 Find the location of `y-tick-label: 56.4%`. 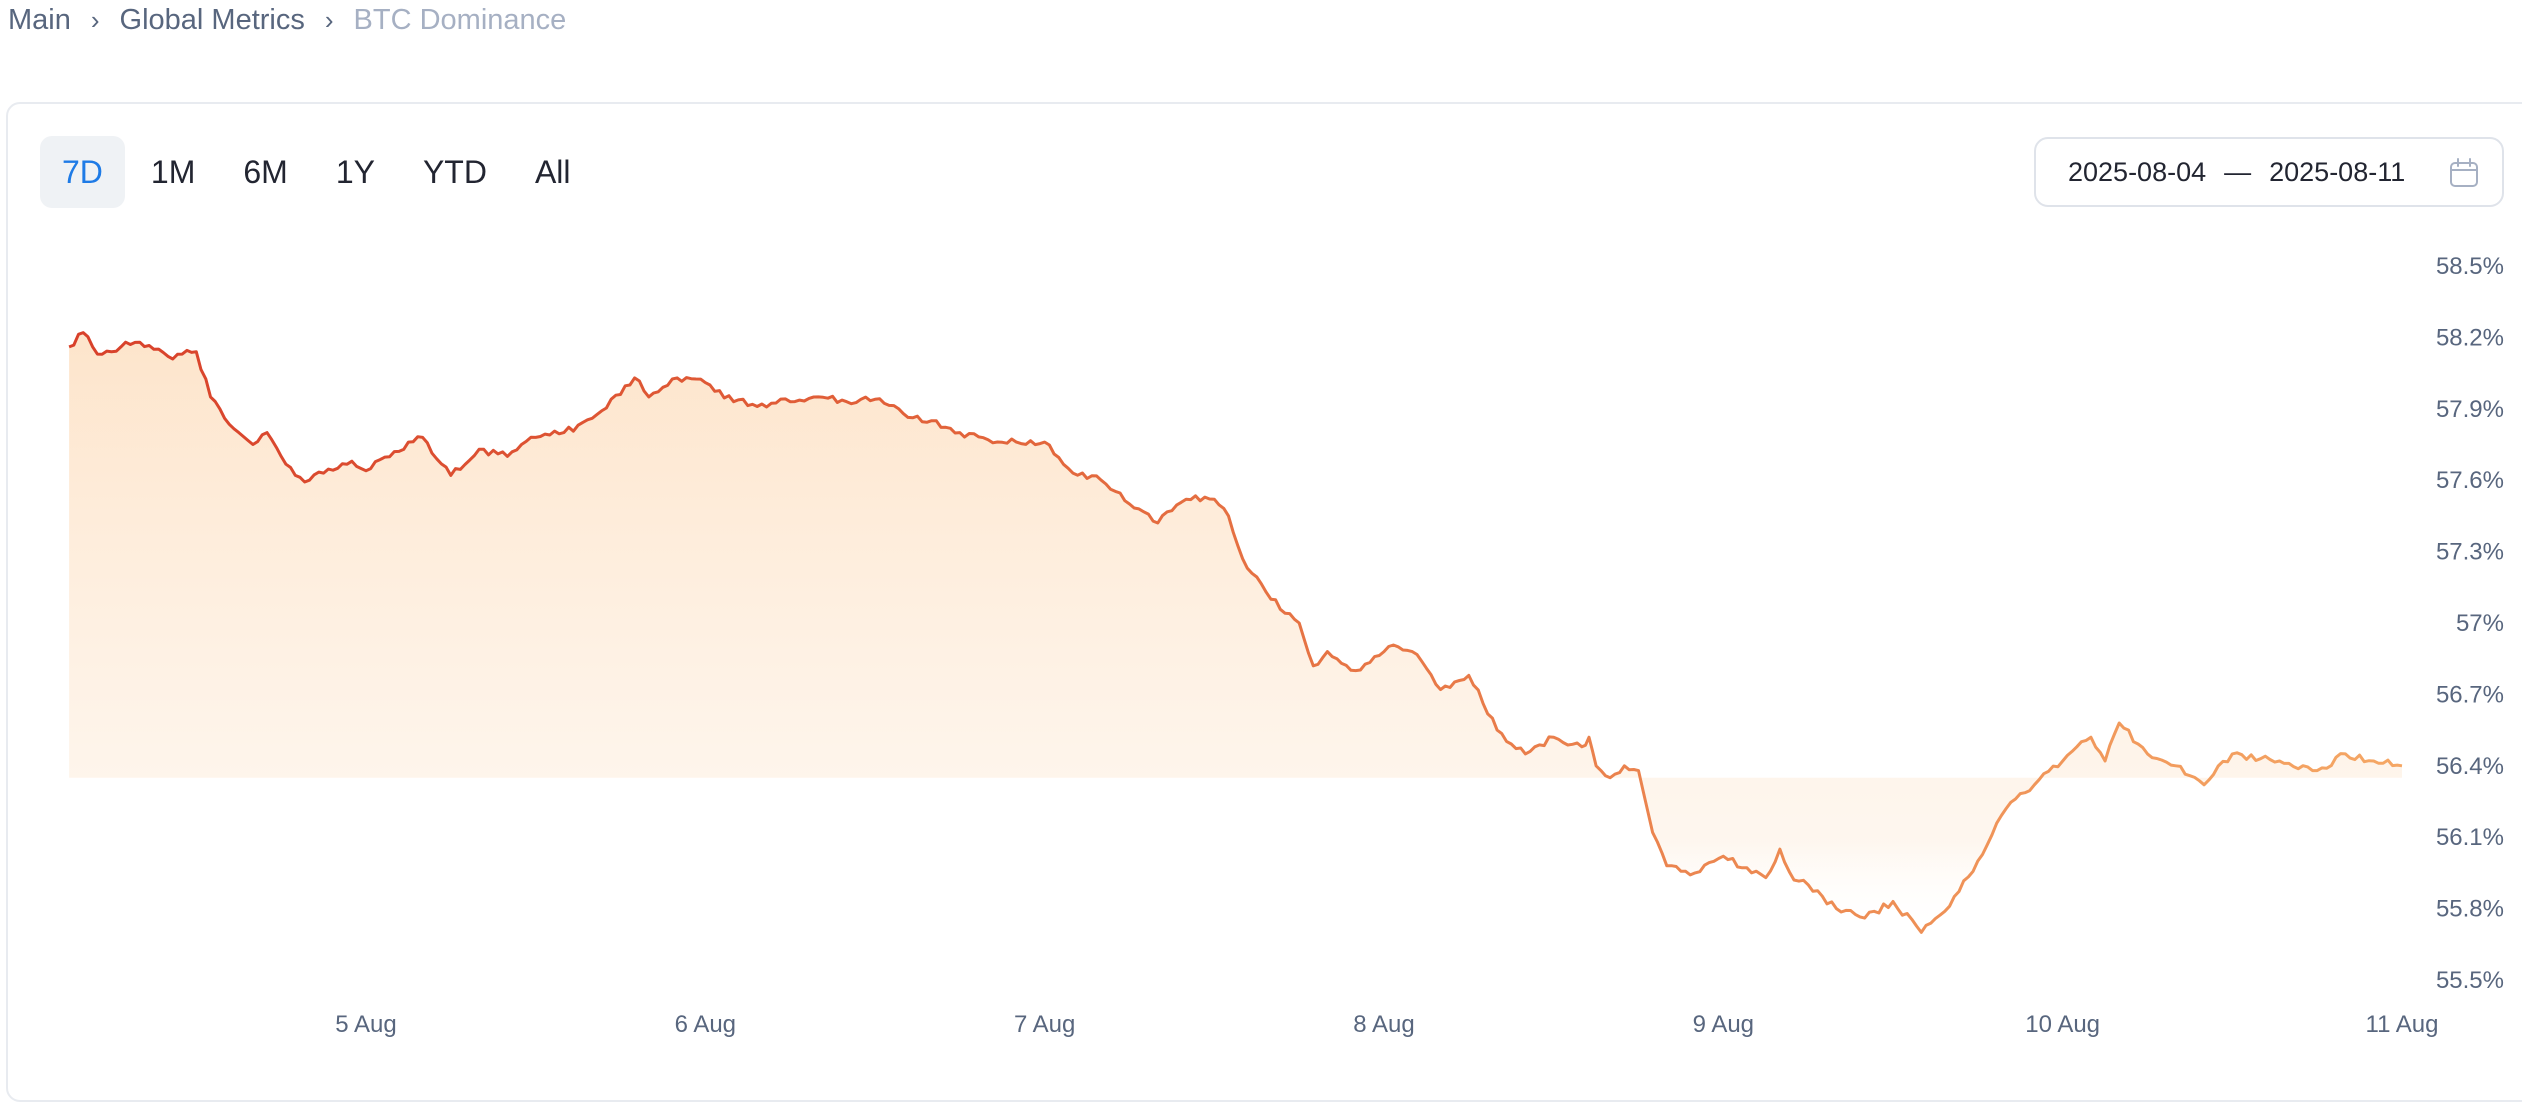

y-tick-label: 56.4% is located at coordinates (2470, 766).